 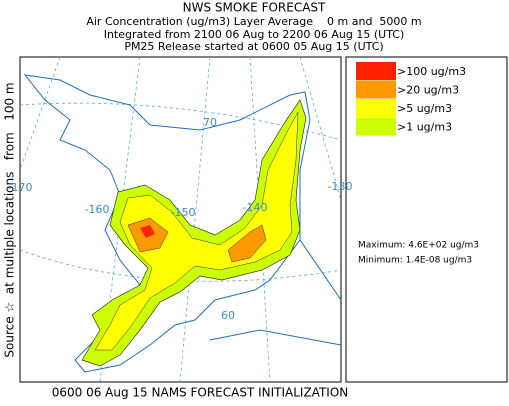 I want to click on legend-label: >5 ug/m3, so click(x=424, y=108).